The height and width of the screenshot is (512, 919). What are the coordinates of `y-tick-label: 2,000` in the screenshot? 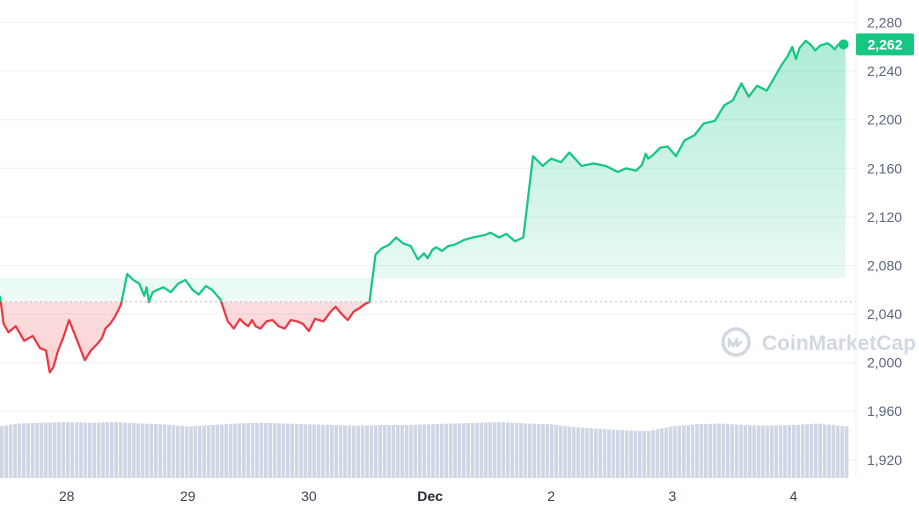 It's located at (884, 363).